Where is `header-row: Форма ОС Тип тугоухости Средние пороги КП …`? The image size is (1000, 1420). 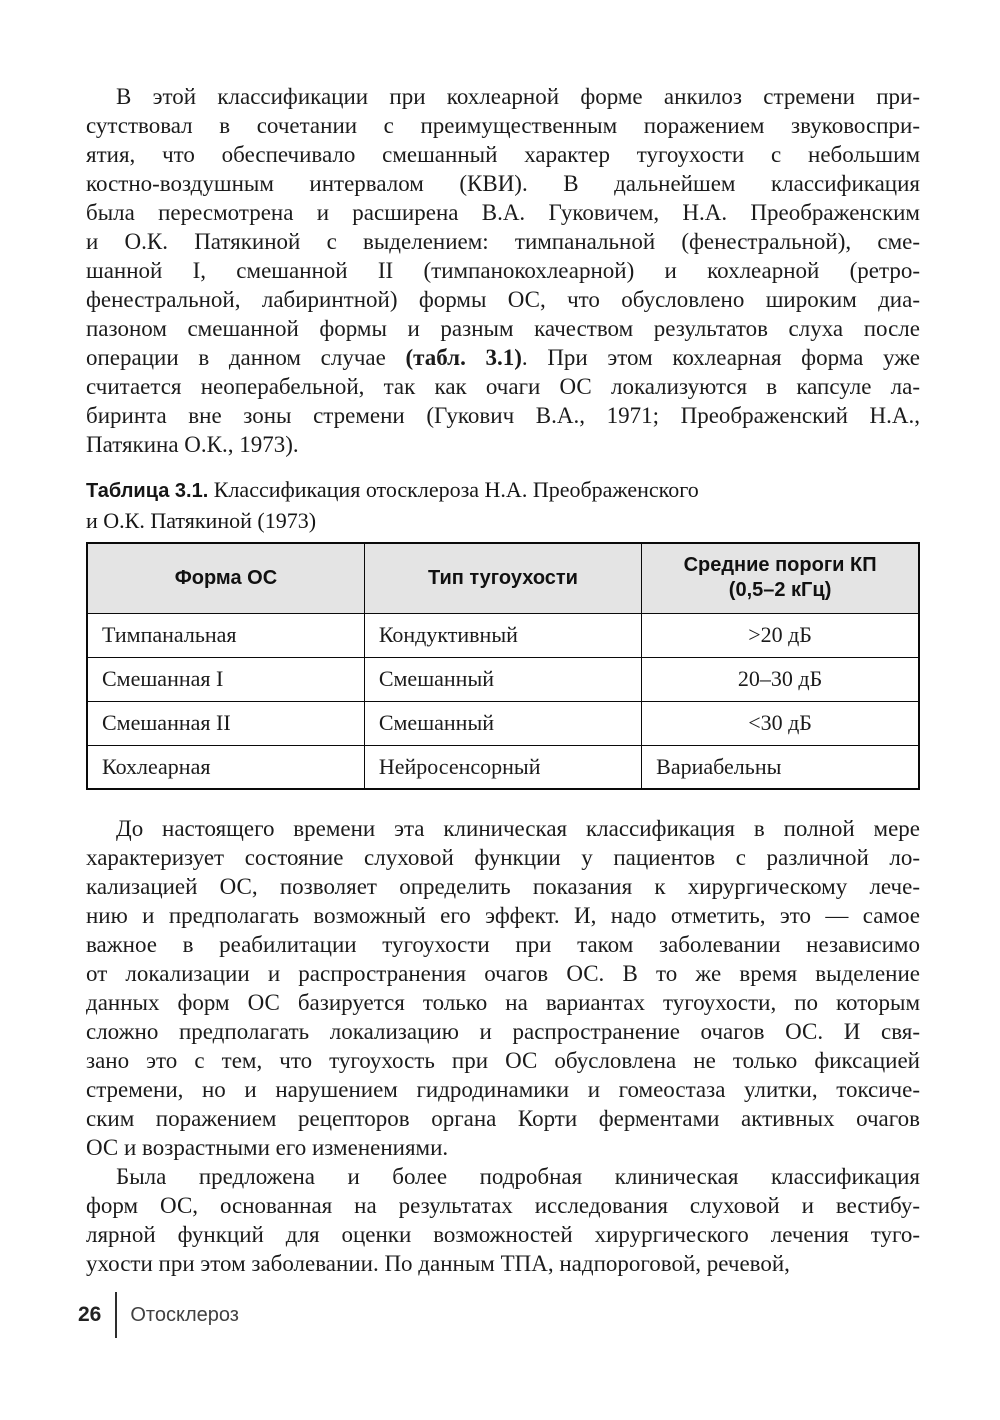
header-row: Форма ОС Тип тугоухости Средние пороги КП … is located at coordinates (503, 578).